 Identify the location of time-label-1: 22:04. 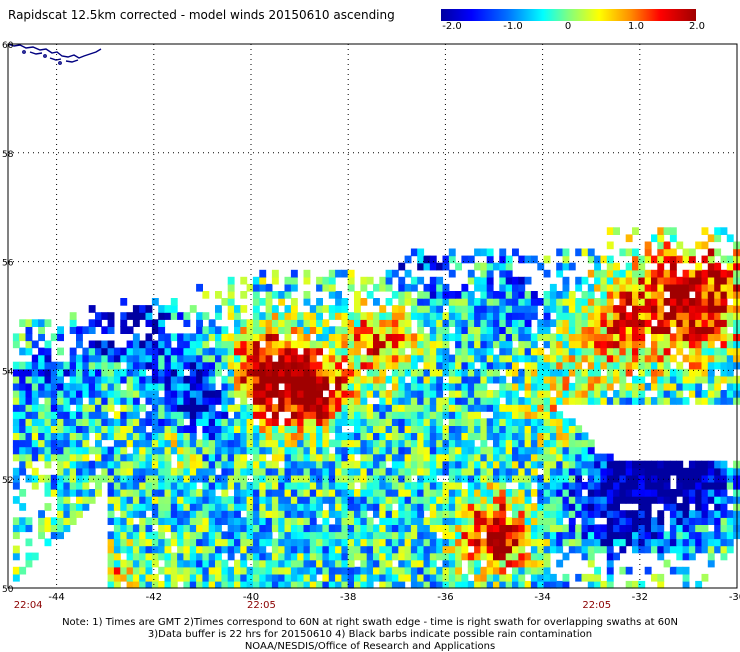
(28, 605).